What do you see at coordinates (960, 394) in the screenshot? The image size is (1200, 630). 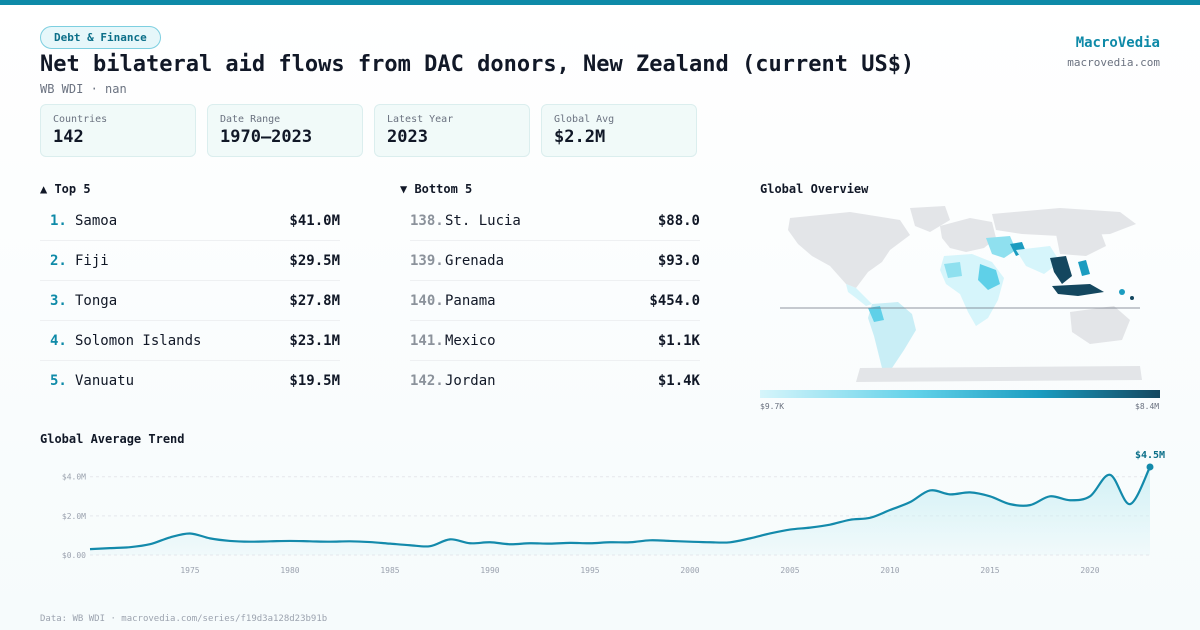 I see `map-legend-bar` at bounding box center [960, 394].